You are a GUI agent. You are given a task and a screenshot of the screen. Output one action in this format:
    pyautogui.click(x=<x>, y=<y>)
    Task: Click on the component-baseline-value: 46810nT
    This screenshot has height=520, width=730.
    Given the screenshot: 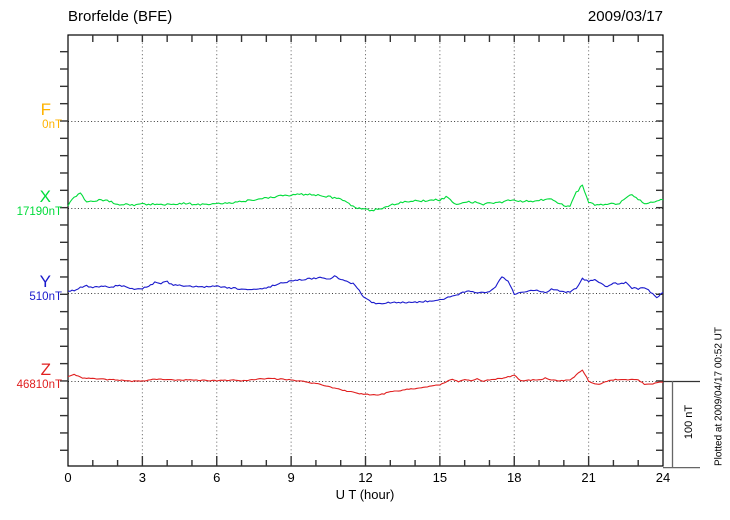 What is the action you would take?
    pyautogui.click(x=39, y=385)
    